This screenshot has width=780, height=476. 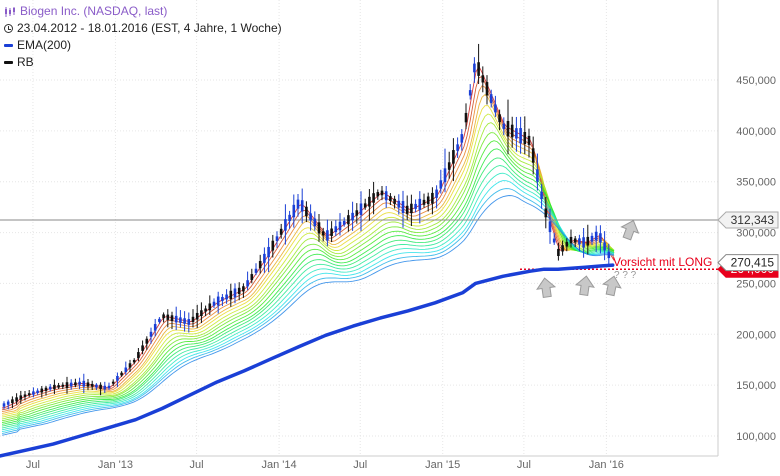 I want to click on legend-rb-row: RB, so click(x=143, y=62).